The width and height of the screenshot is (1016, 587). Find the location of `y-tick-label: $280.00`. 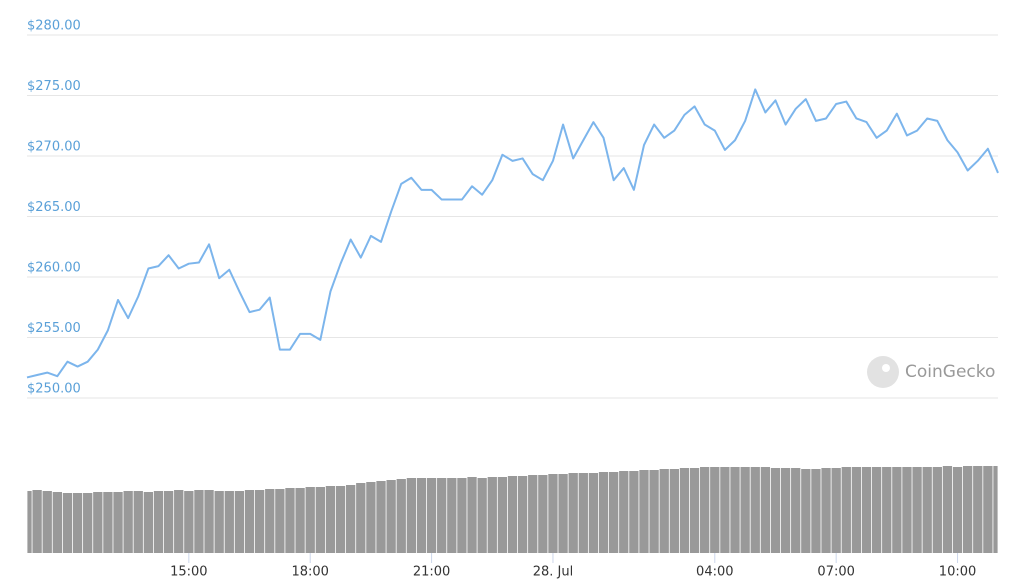

y-tick-label: $280.00 is located at coordinates (54, 26).